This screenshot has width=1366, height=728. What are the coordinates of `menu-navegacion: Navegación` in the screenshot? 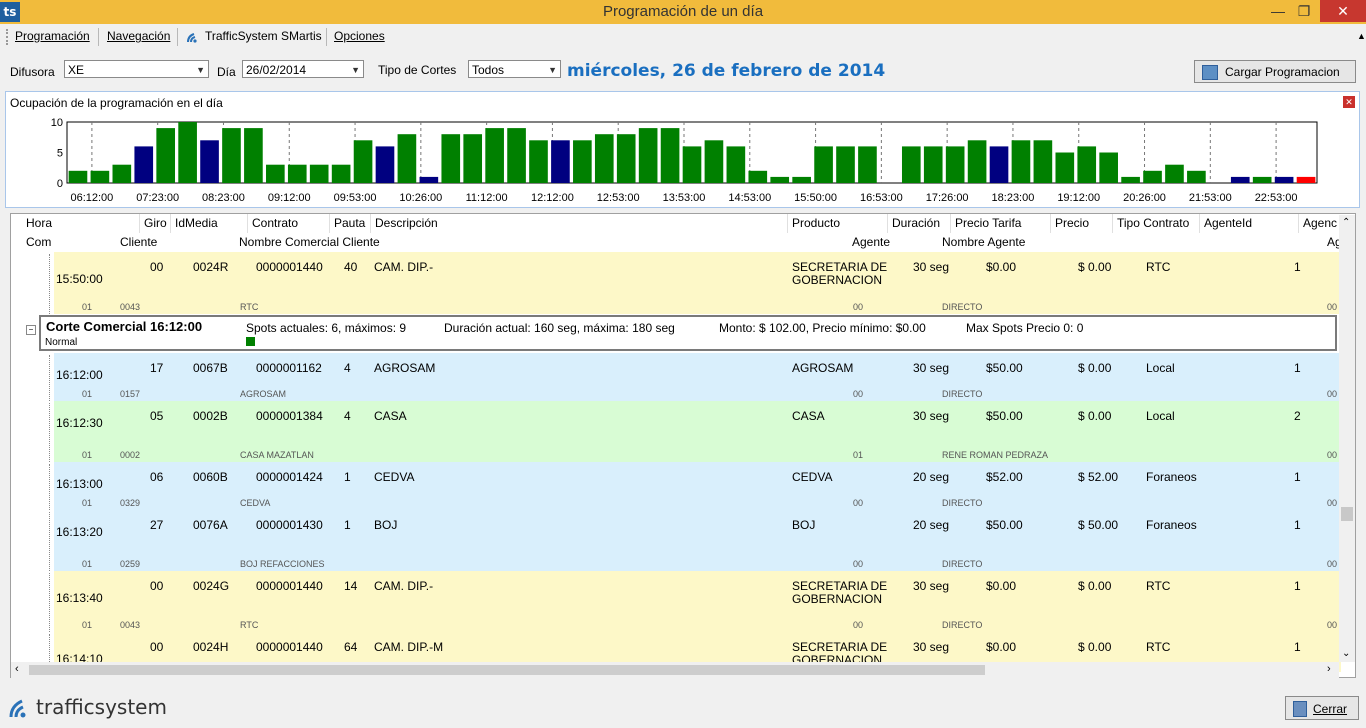 It's located at (139, 36).